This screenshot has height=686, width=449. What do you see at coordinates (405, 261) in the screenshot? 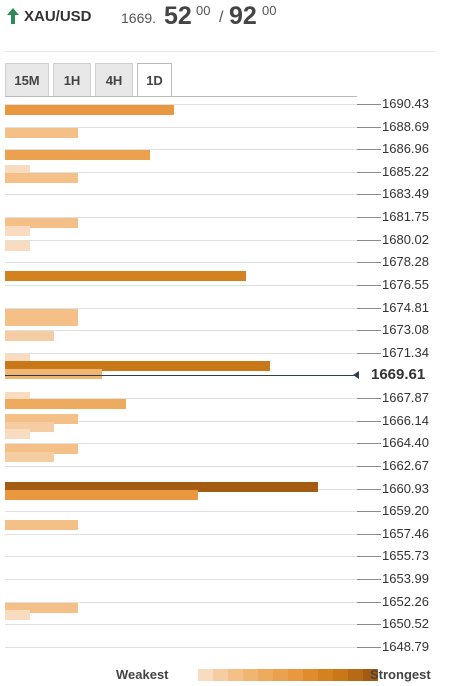
I see `level-label: 1678.28` at bounding box center [405, 261].